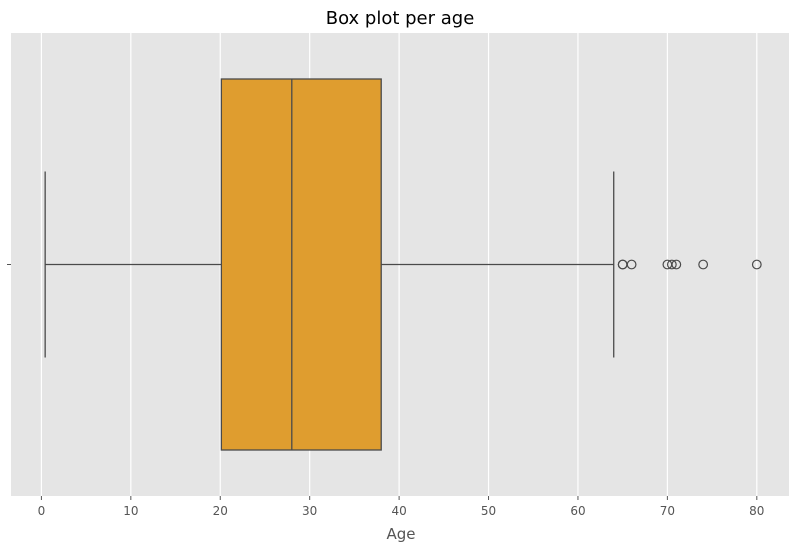 The height and width of the screenshot is (556, 799). I want to click on x-axis-label: Age, so click(400, 534).